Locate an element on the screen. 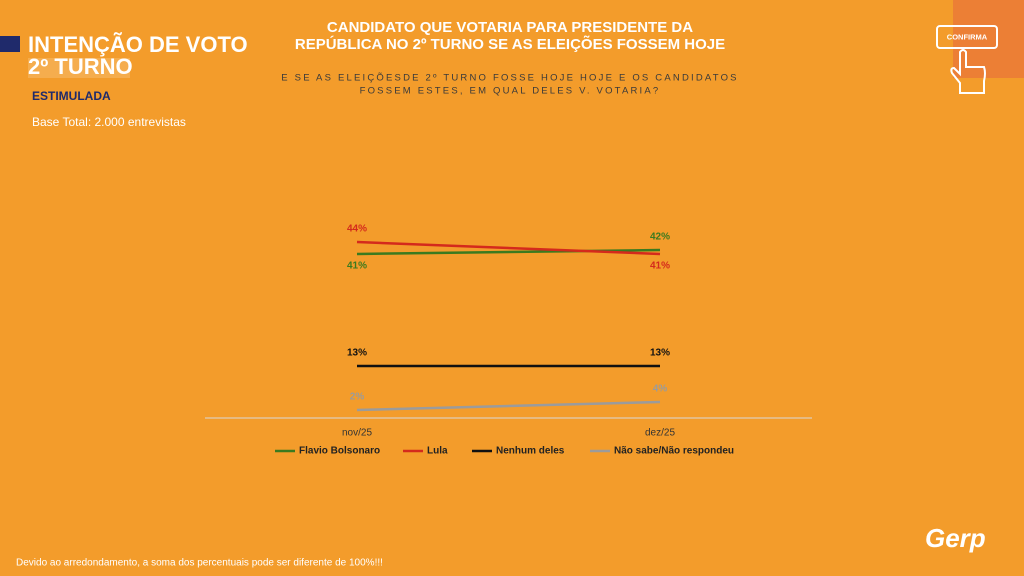 The image size is (1024, 576). accent-bar is located at coordinates (10, 44).